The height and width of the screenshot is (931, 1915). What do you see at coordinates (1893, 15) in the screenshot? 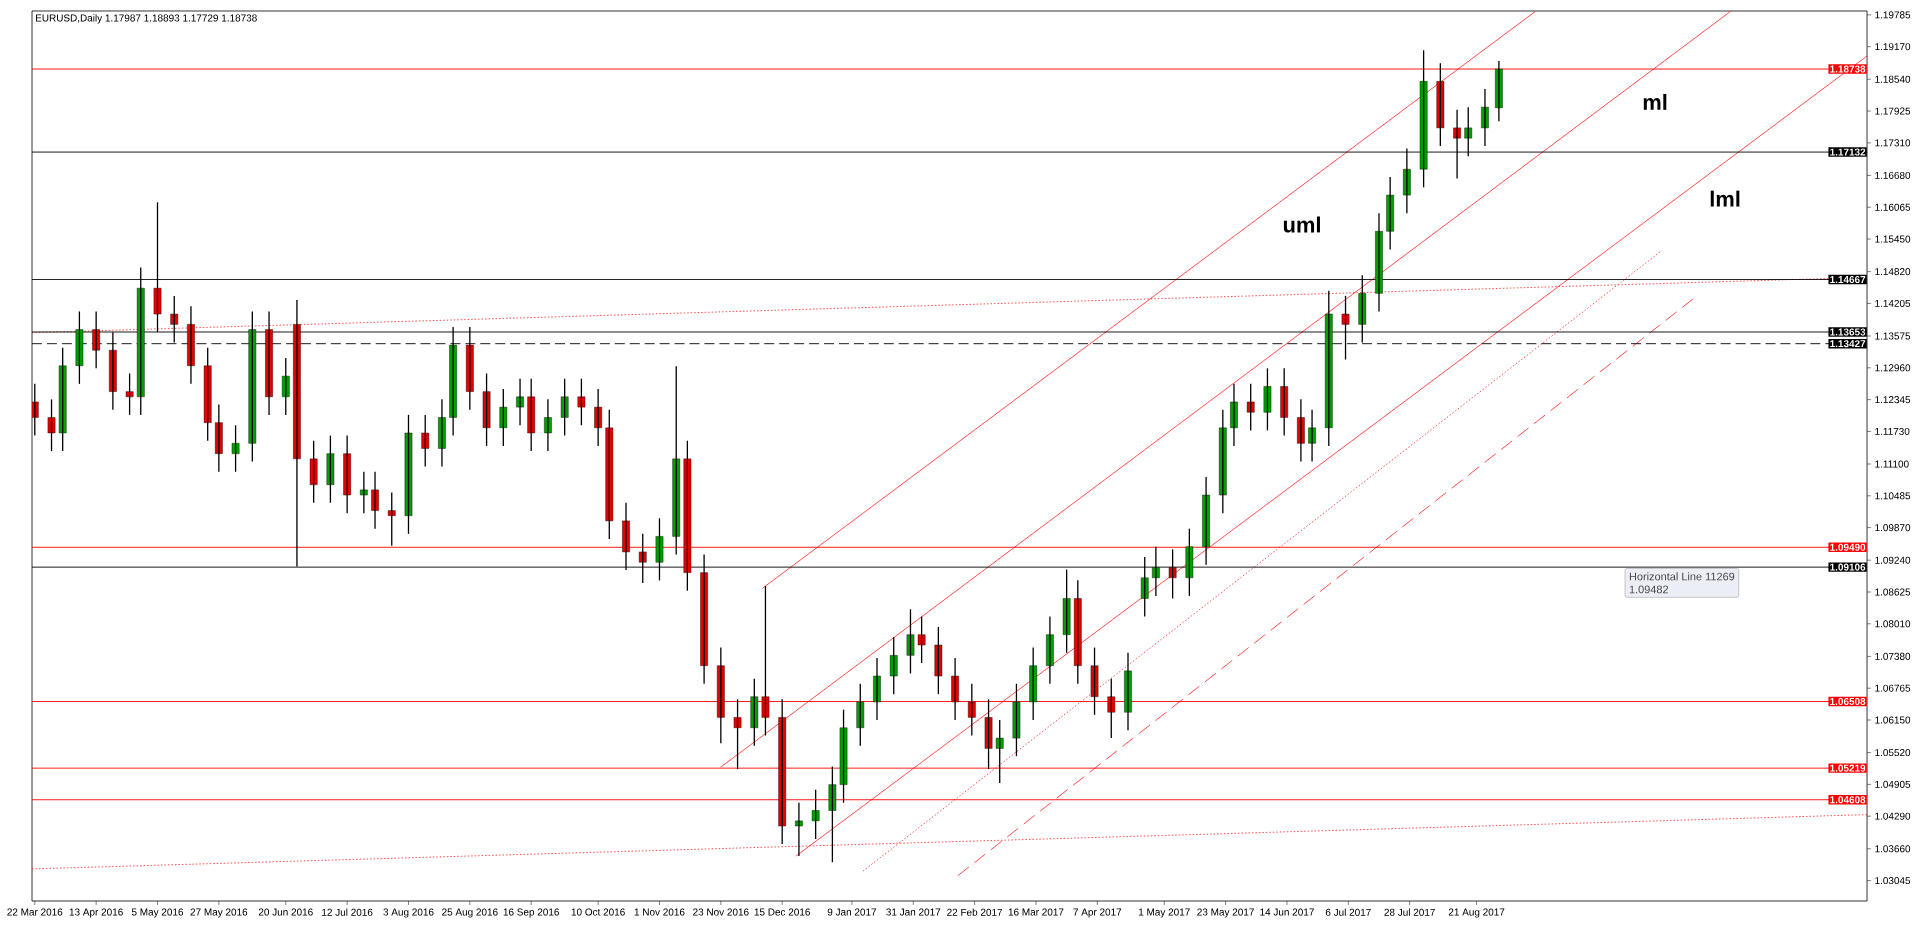
I see `y-tick-label: 1.19785` at bounding box center [1893, 15].